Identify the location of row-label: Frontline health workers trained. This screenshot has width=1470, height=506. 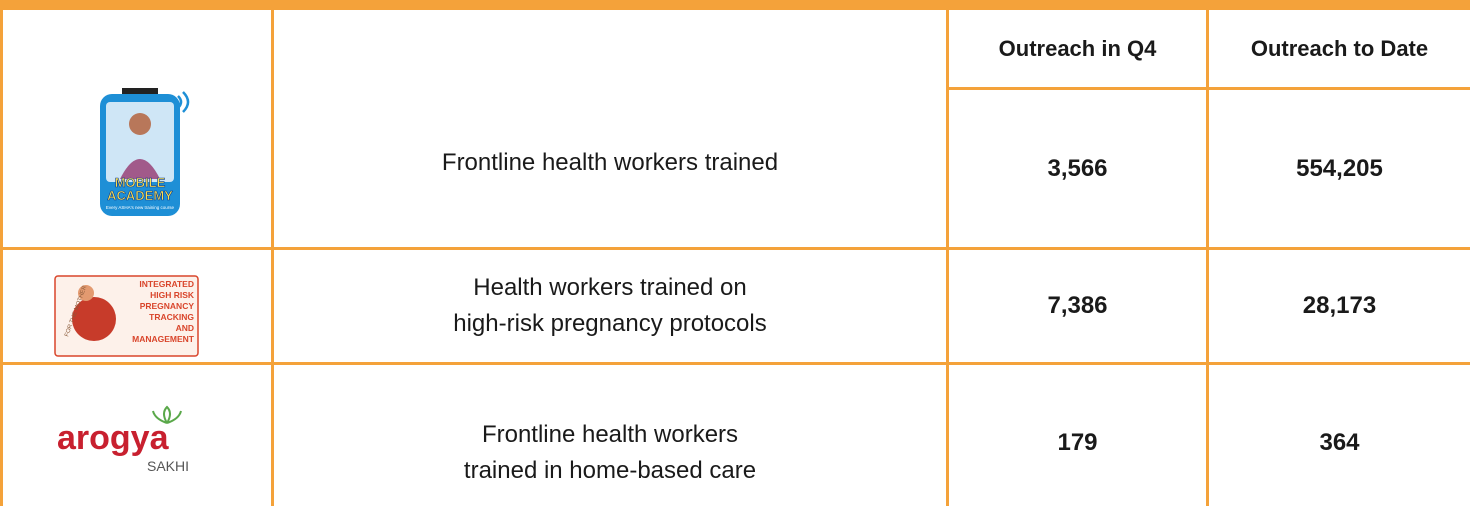
(610, 162).